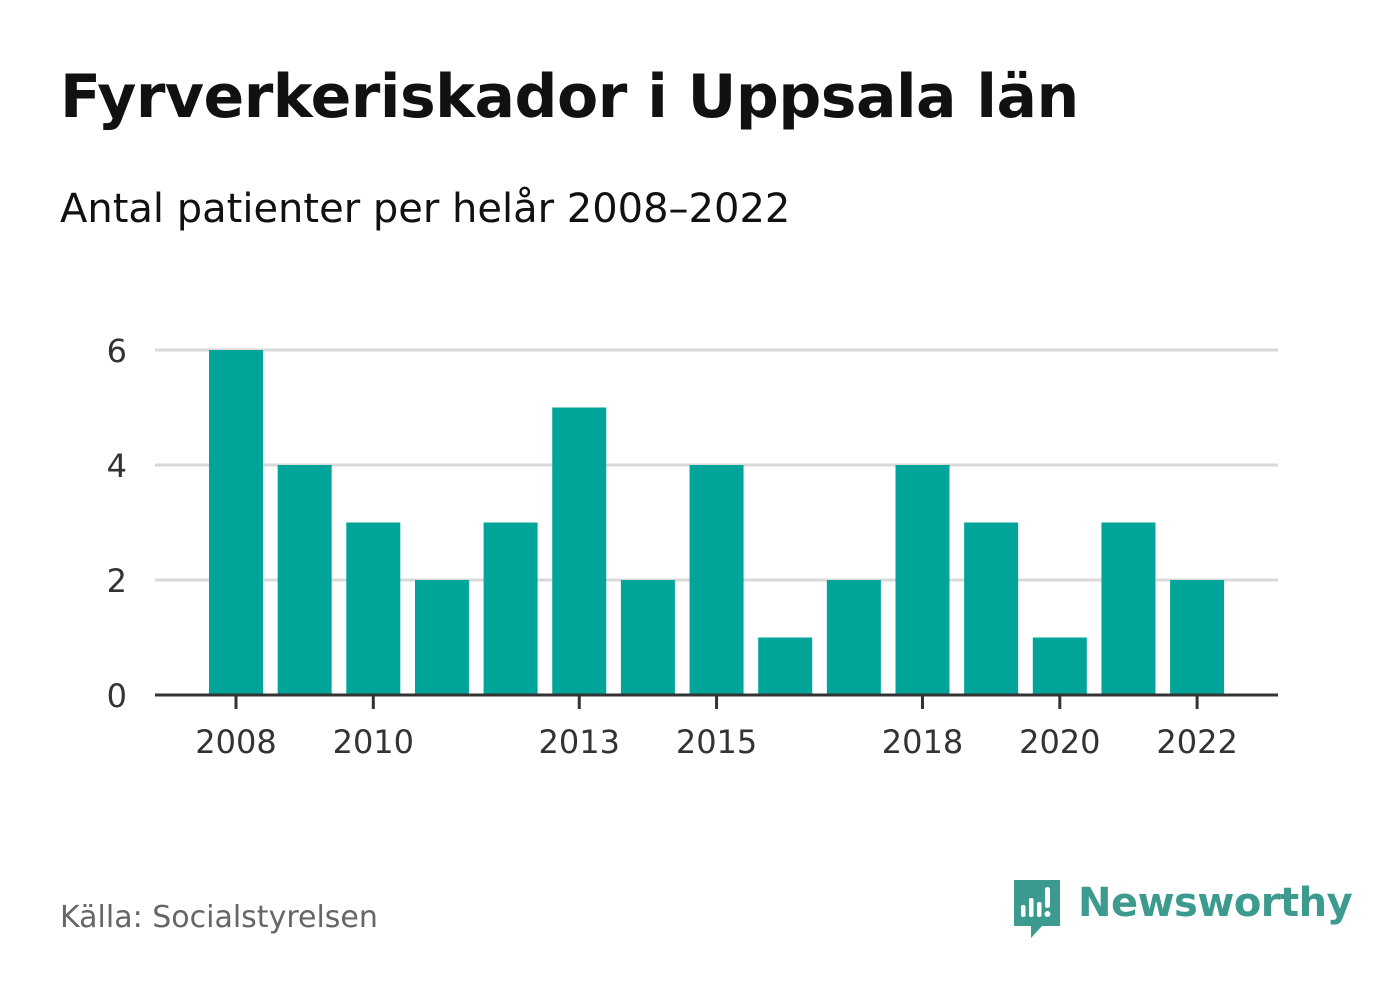  What do you see at coordinates (1196, 742) in the screenshot?
I see `x-tick-label: 2022` at bounding box center [1196, 742].